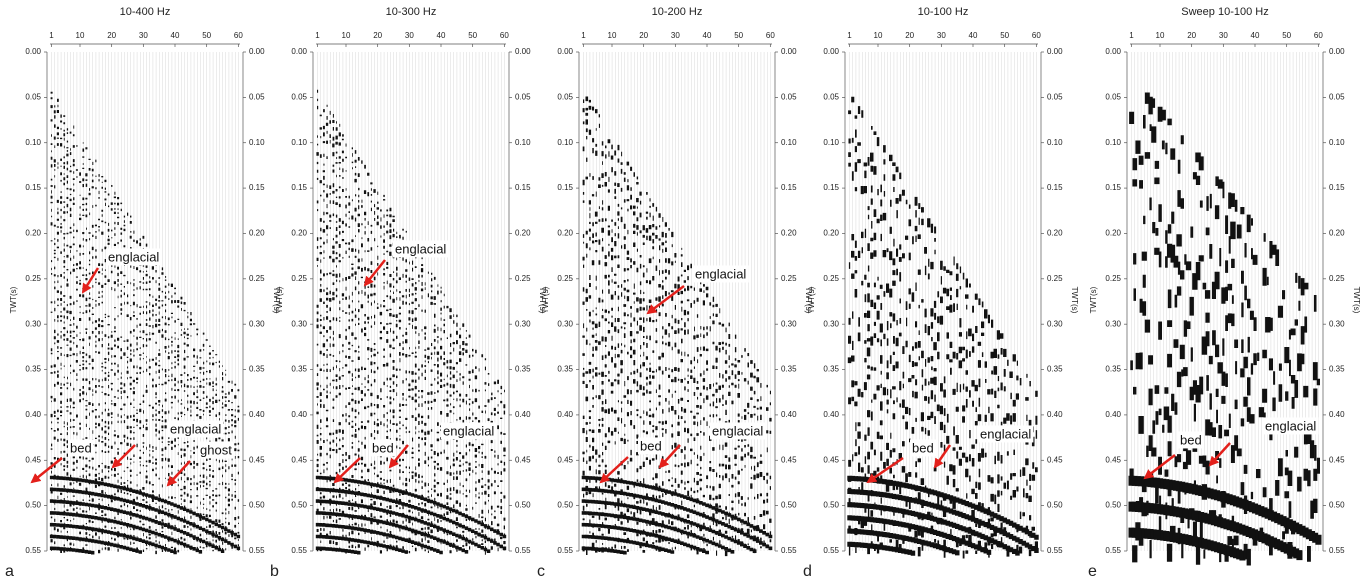  What do you see at coordinates (1055, 323) in the screenshot?
I see `y-tick-label: 0.30` at bounding box center [1055, 323].